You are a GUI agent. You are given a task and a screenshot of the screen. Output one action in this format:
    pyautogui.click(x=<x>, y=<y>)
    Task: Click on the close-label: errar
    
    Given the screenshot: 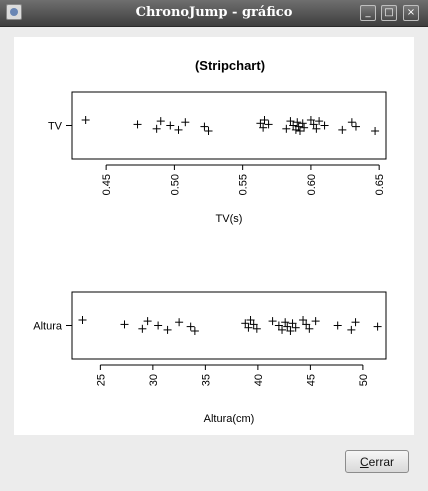 What is the action you would take?
    pyautogui.click(x=381, y=461)
    